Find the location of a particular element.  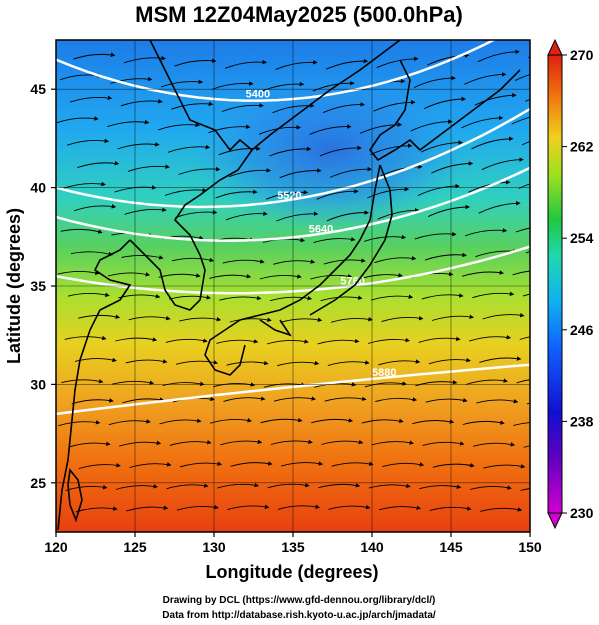

y-tick-label: 45 is located at coordinates (38, 89).